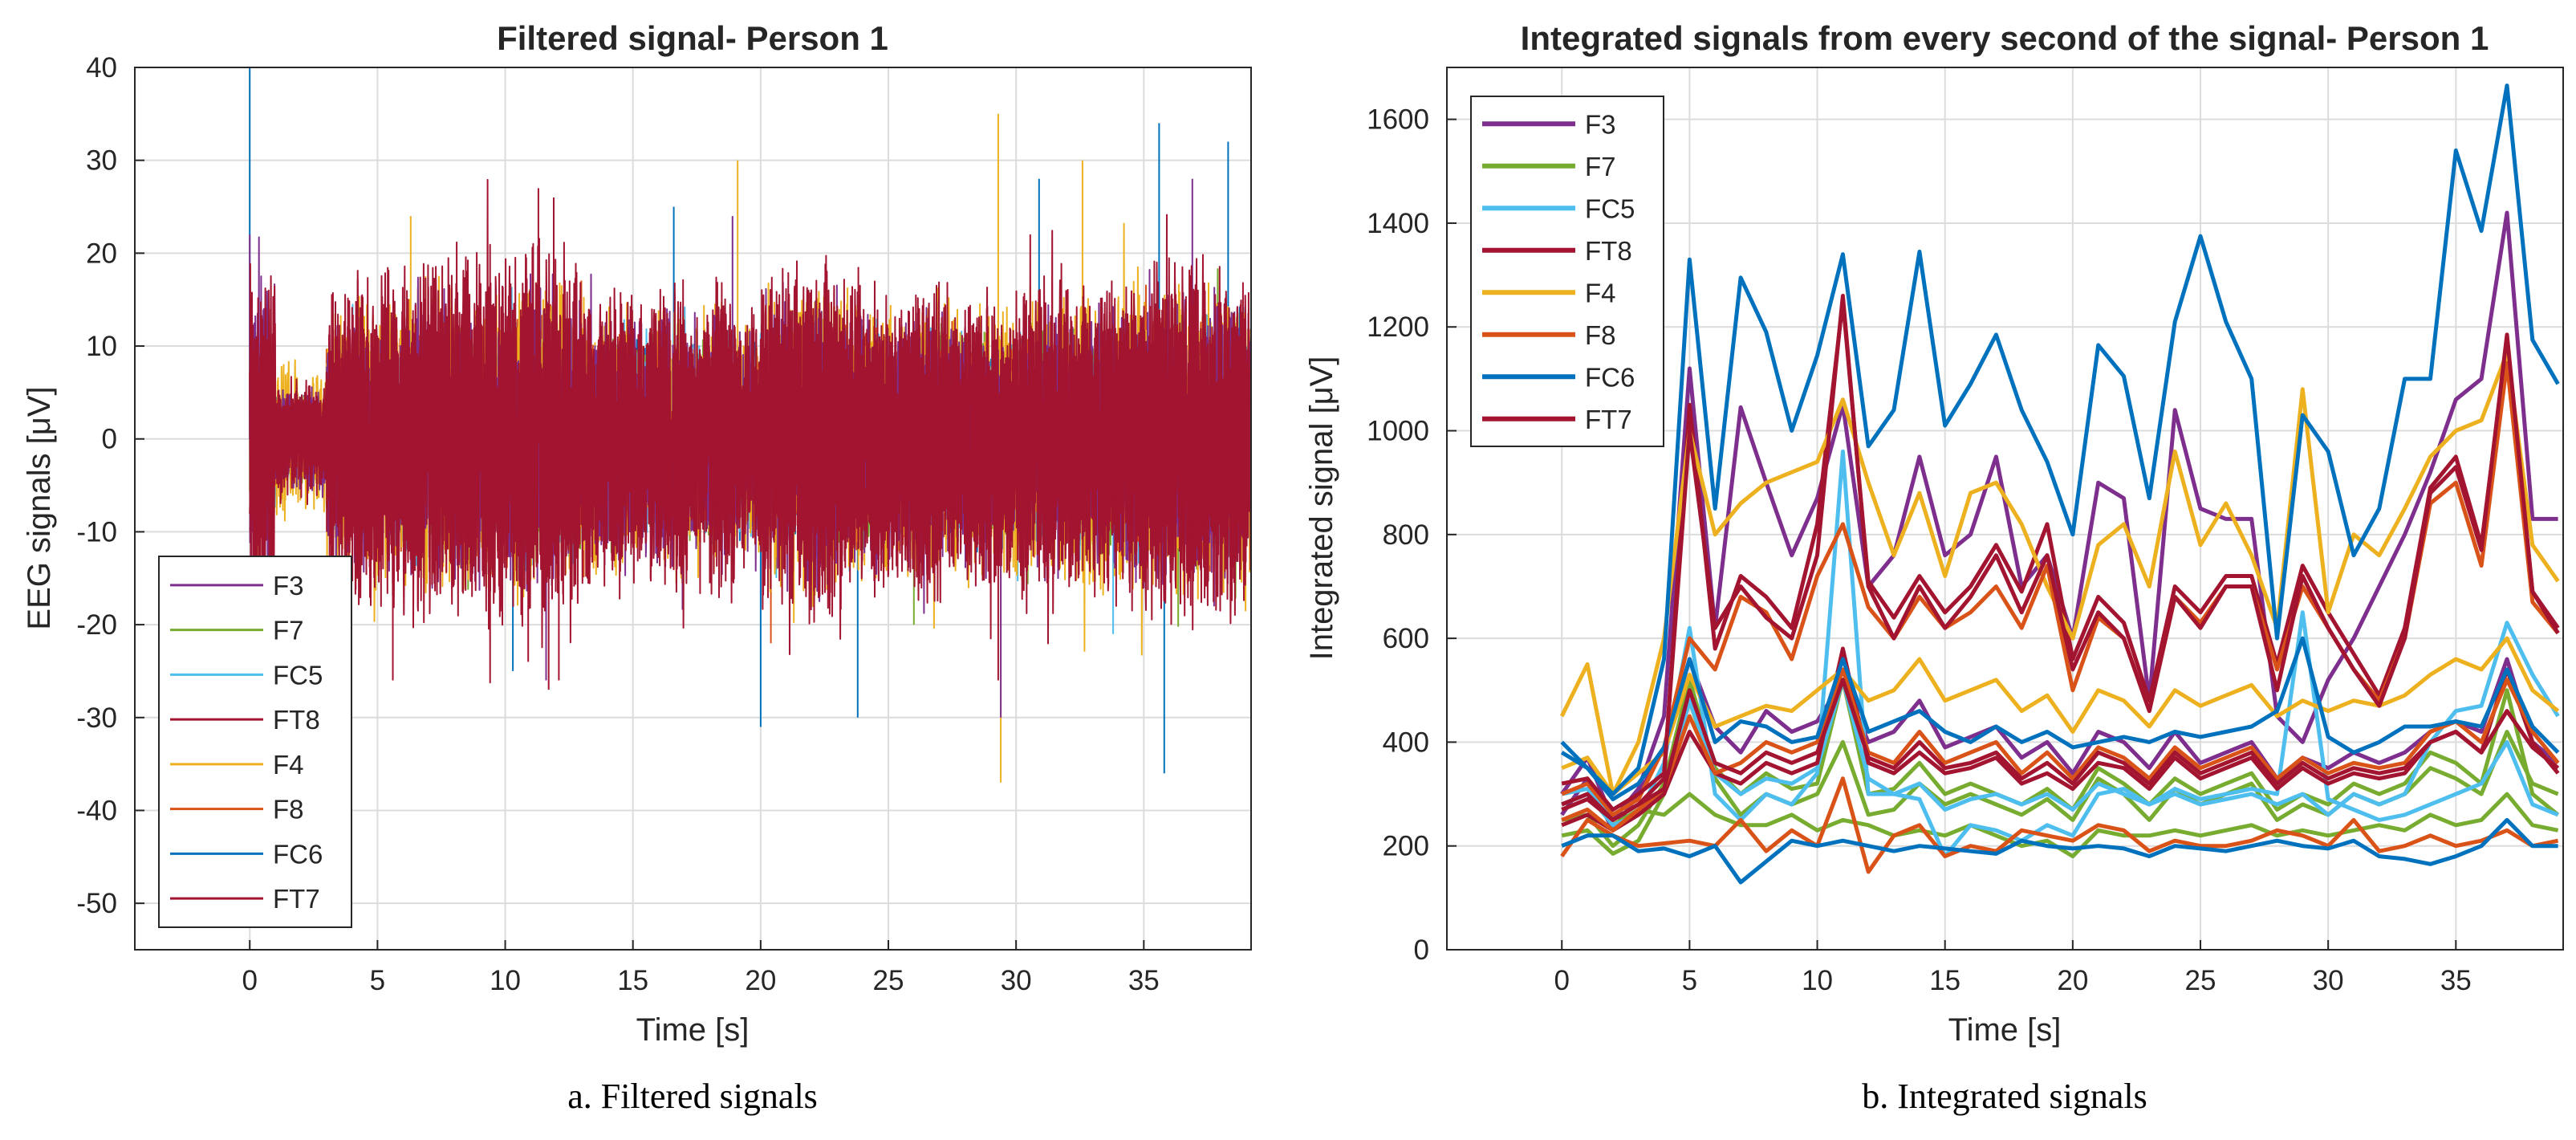 The height and width of the screenshot is (1140, 2576). What do you see at coordinates (693, 1030) in the screenshot?
I see `xlabel-filtered: Time [s]` at bounding box center [693, 1030].